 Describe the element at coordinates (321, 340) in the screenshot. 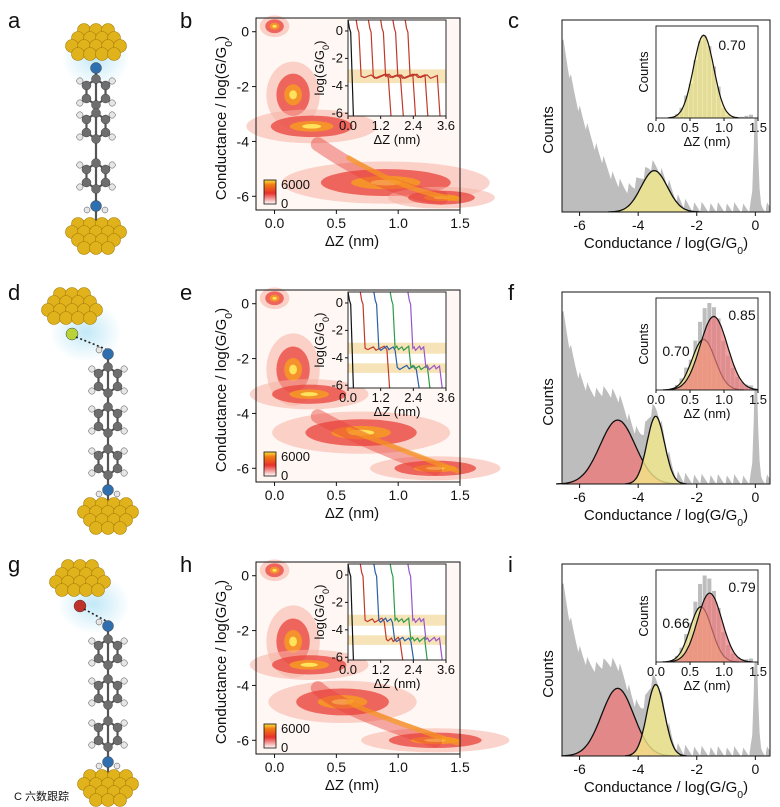

I see `y-axis-label: log(G/G0)` at that location.